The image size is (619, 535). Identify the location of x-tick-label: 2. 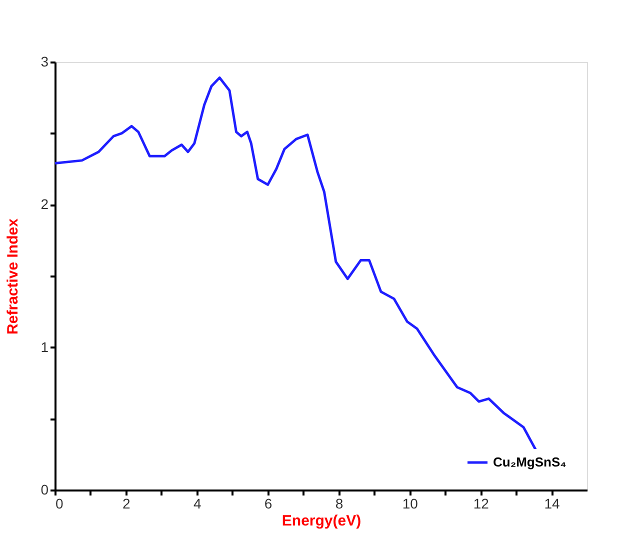
(126, 504).